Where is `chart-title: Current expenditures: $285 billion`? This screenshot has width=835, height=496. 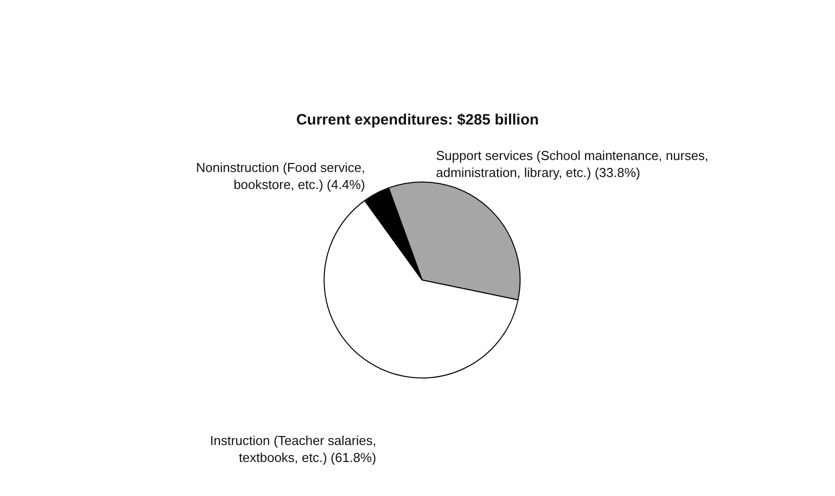 chart-title: Current expenditures: $285 billion is located at coordinates (417, 119).